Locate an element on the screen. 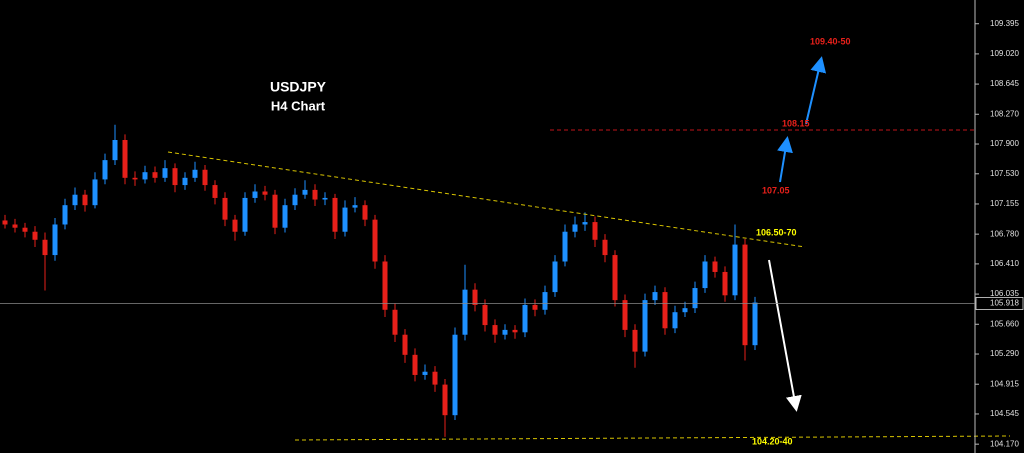 The width and height of the screenshot is (1024, 453). arrow-down is located at coordinates (785, 335).